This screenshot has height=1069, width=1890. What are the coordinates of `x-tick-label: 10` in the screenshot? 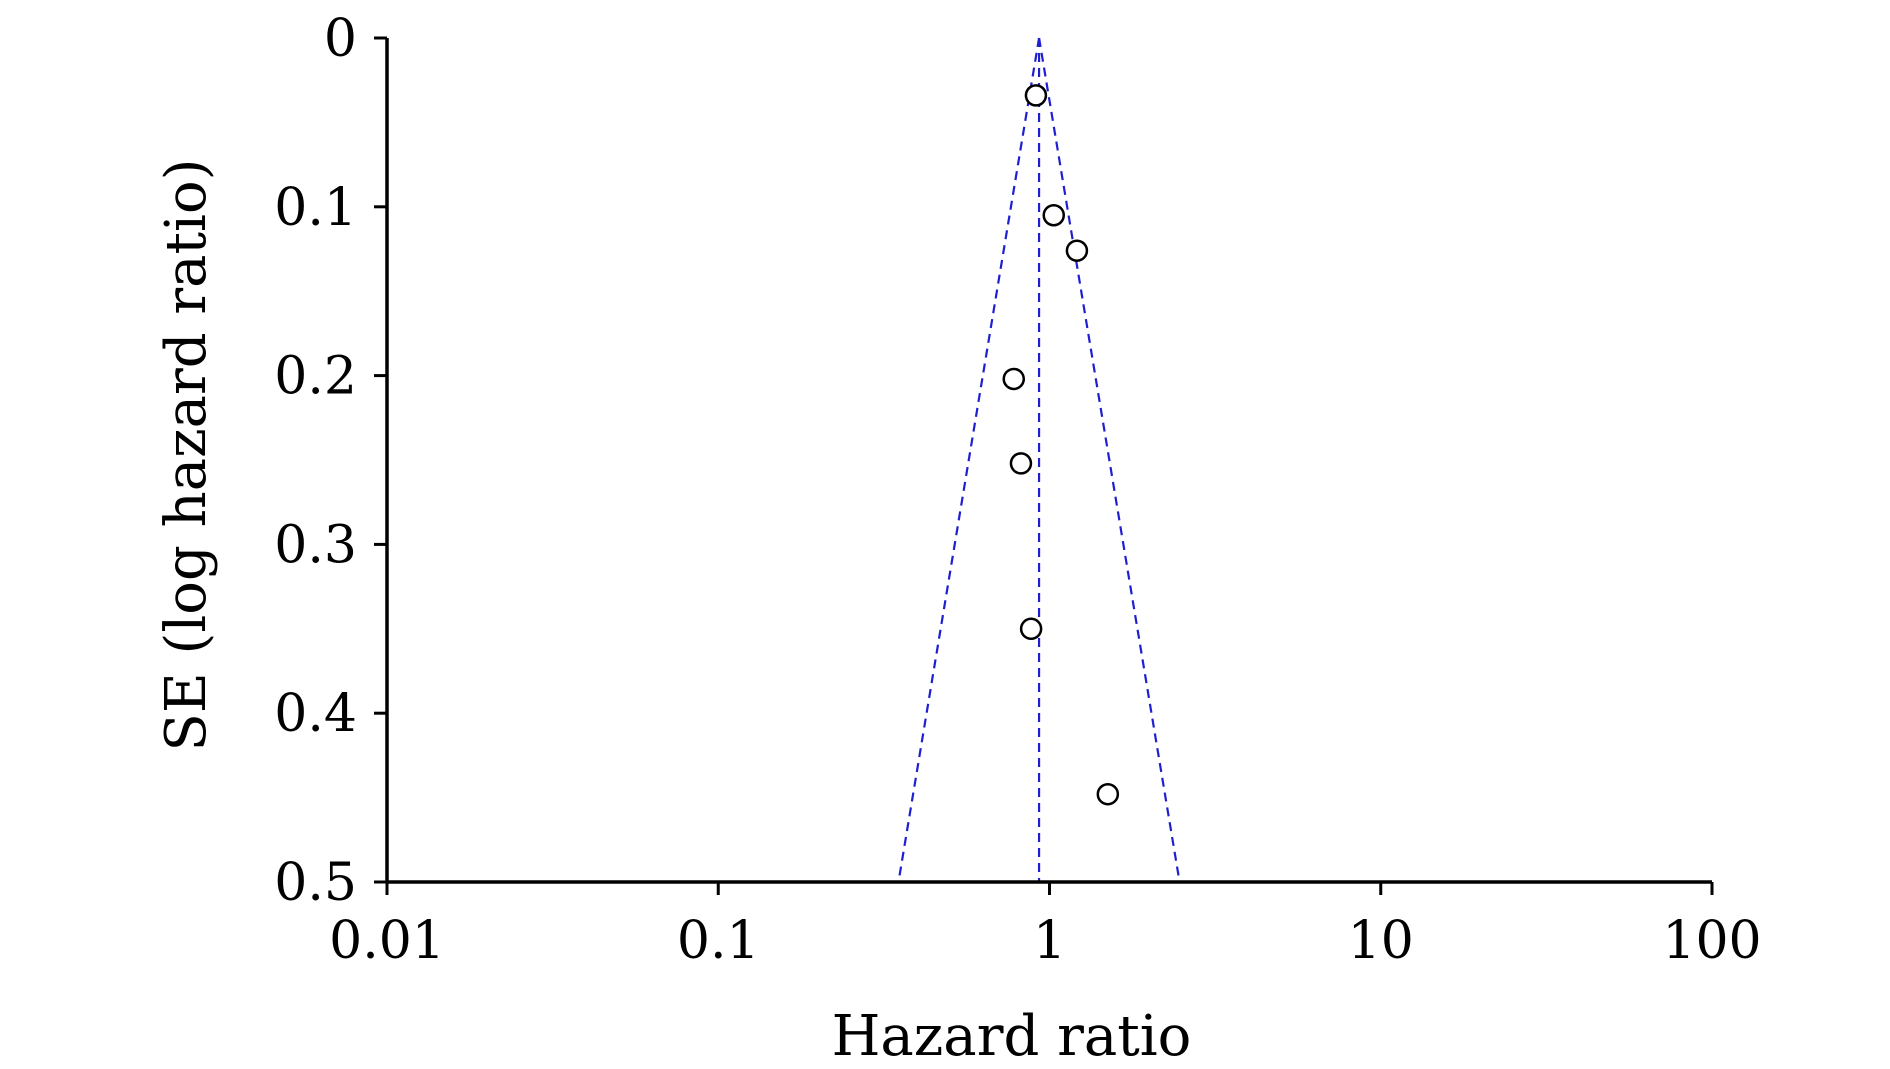 It's located at (1381, 941).